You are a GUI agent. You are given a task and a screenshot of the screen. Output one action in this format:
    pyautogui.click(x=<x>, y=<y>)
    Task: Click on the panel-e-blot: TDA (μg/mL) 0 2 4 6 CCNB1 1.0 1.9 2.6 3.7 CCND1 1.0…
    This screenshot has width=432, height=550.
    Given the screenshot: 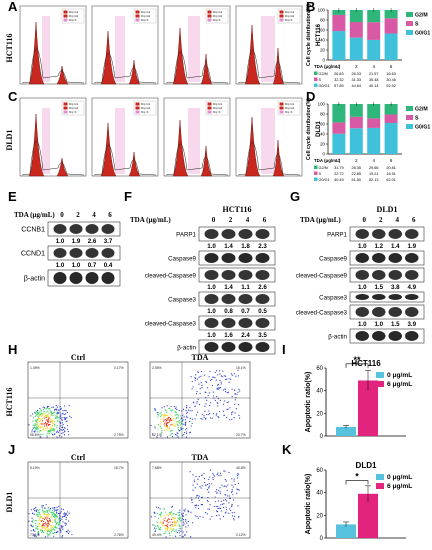 What is the action you would take?
    pyautogui.click(x=67, y=249)
    